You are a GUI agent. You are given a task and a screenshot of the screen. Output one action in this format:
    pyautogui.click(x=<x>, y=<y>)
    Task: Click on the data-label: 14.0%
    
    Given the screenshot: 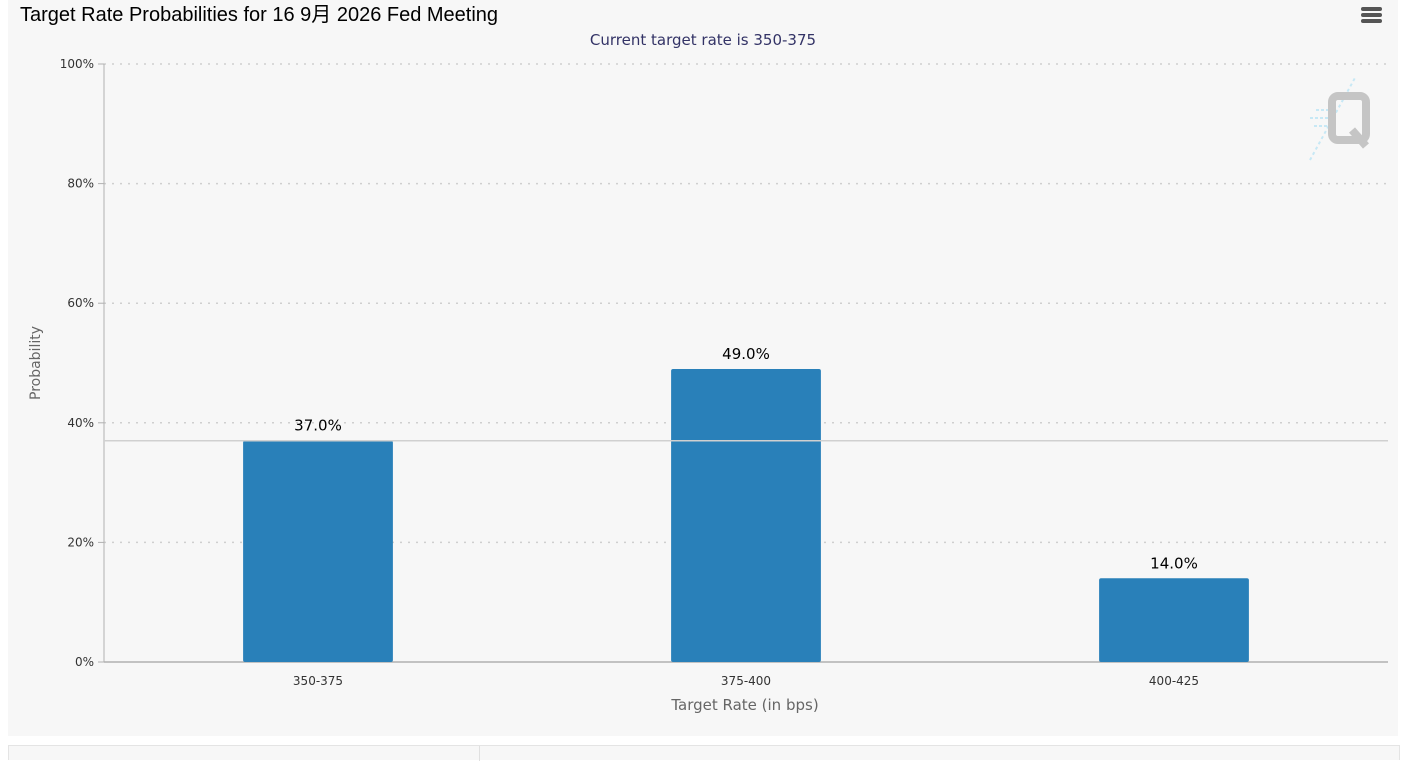 What is the action you would take?
    pyautogui.click(x=1174, y=563)
    